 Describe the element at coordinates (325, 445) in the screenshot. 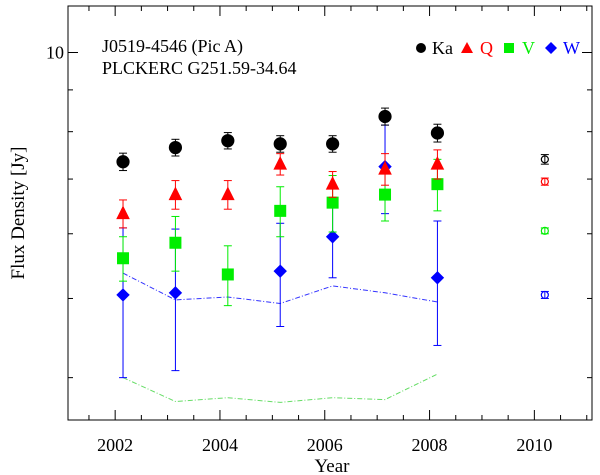

I see `x-tick-label: 2006` at that location.